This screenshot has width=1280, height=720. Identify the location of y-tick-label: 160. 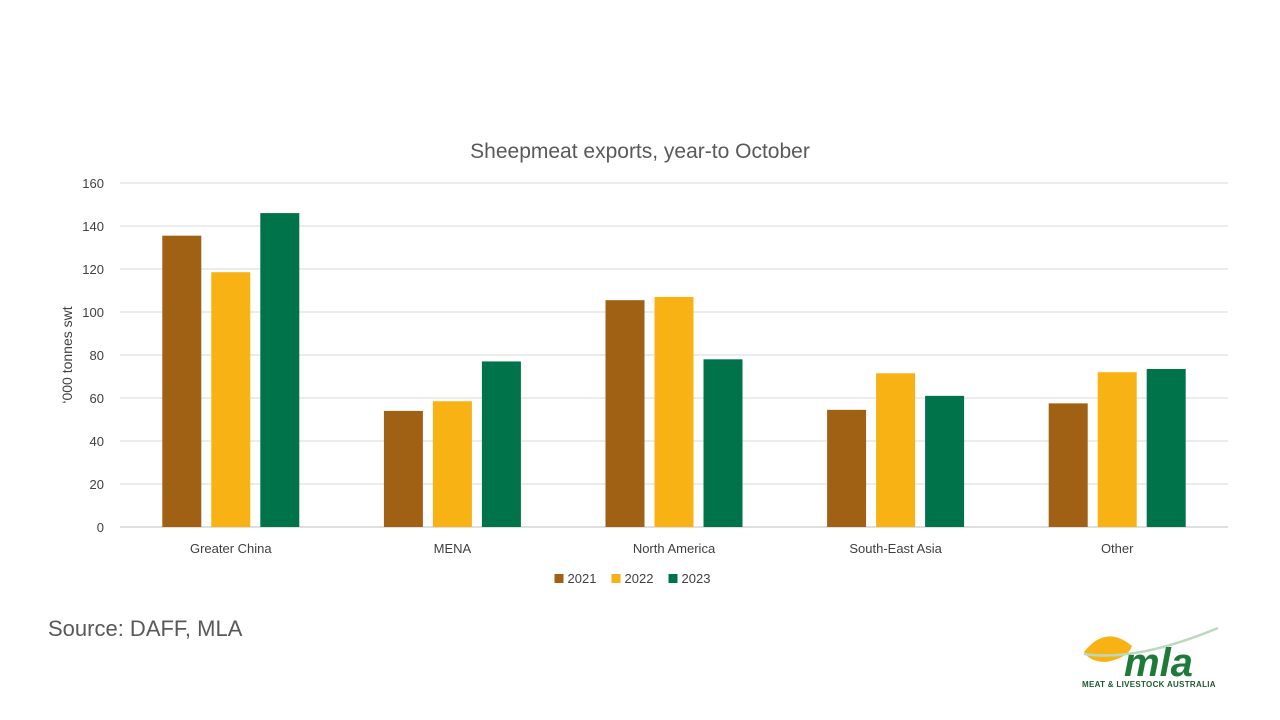
(93, 183).